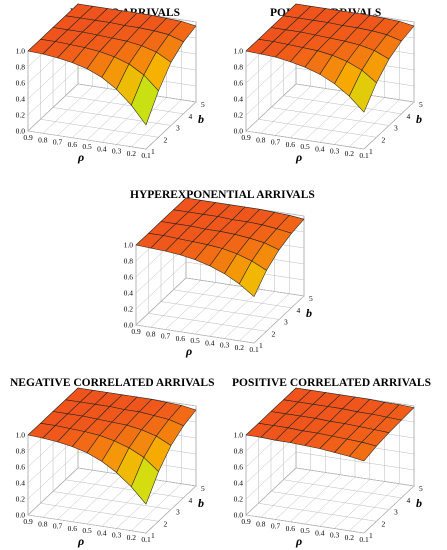  What do you see at coordinates (222, 195) in the screenshot?
I see `panel-title: HYPEREXPONENTIAL ARRIVALS` at bounding box center [222, 195].